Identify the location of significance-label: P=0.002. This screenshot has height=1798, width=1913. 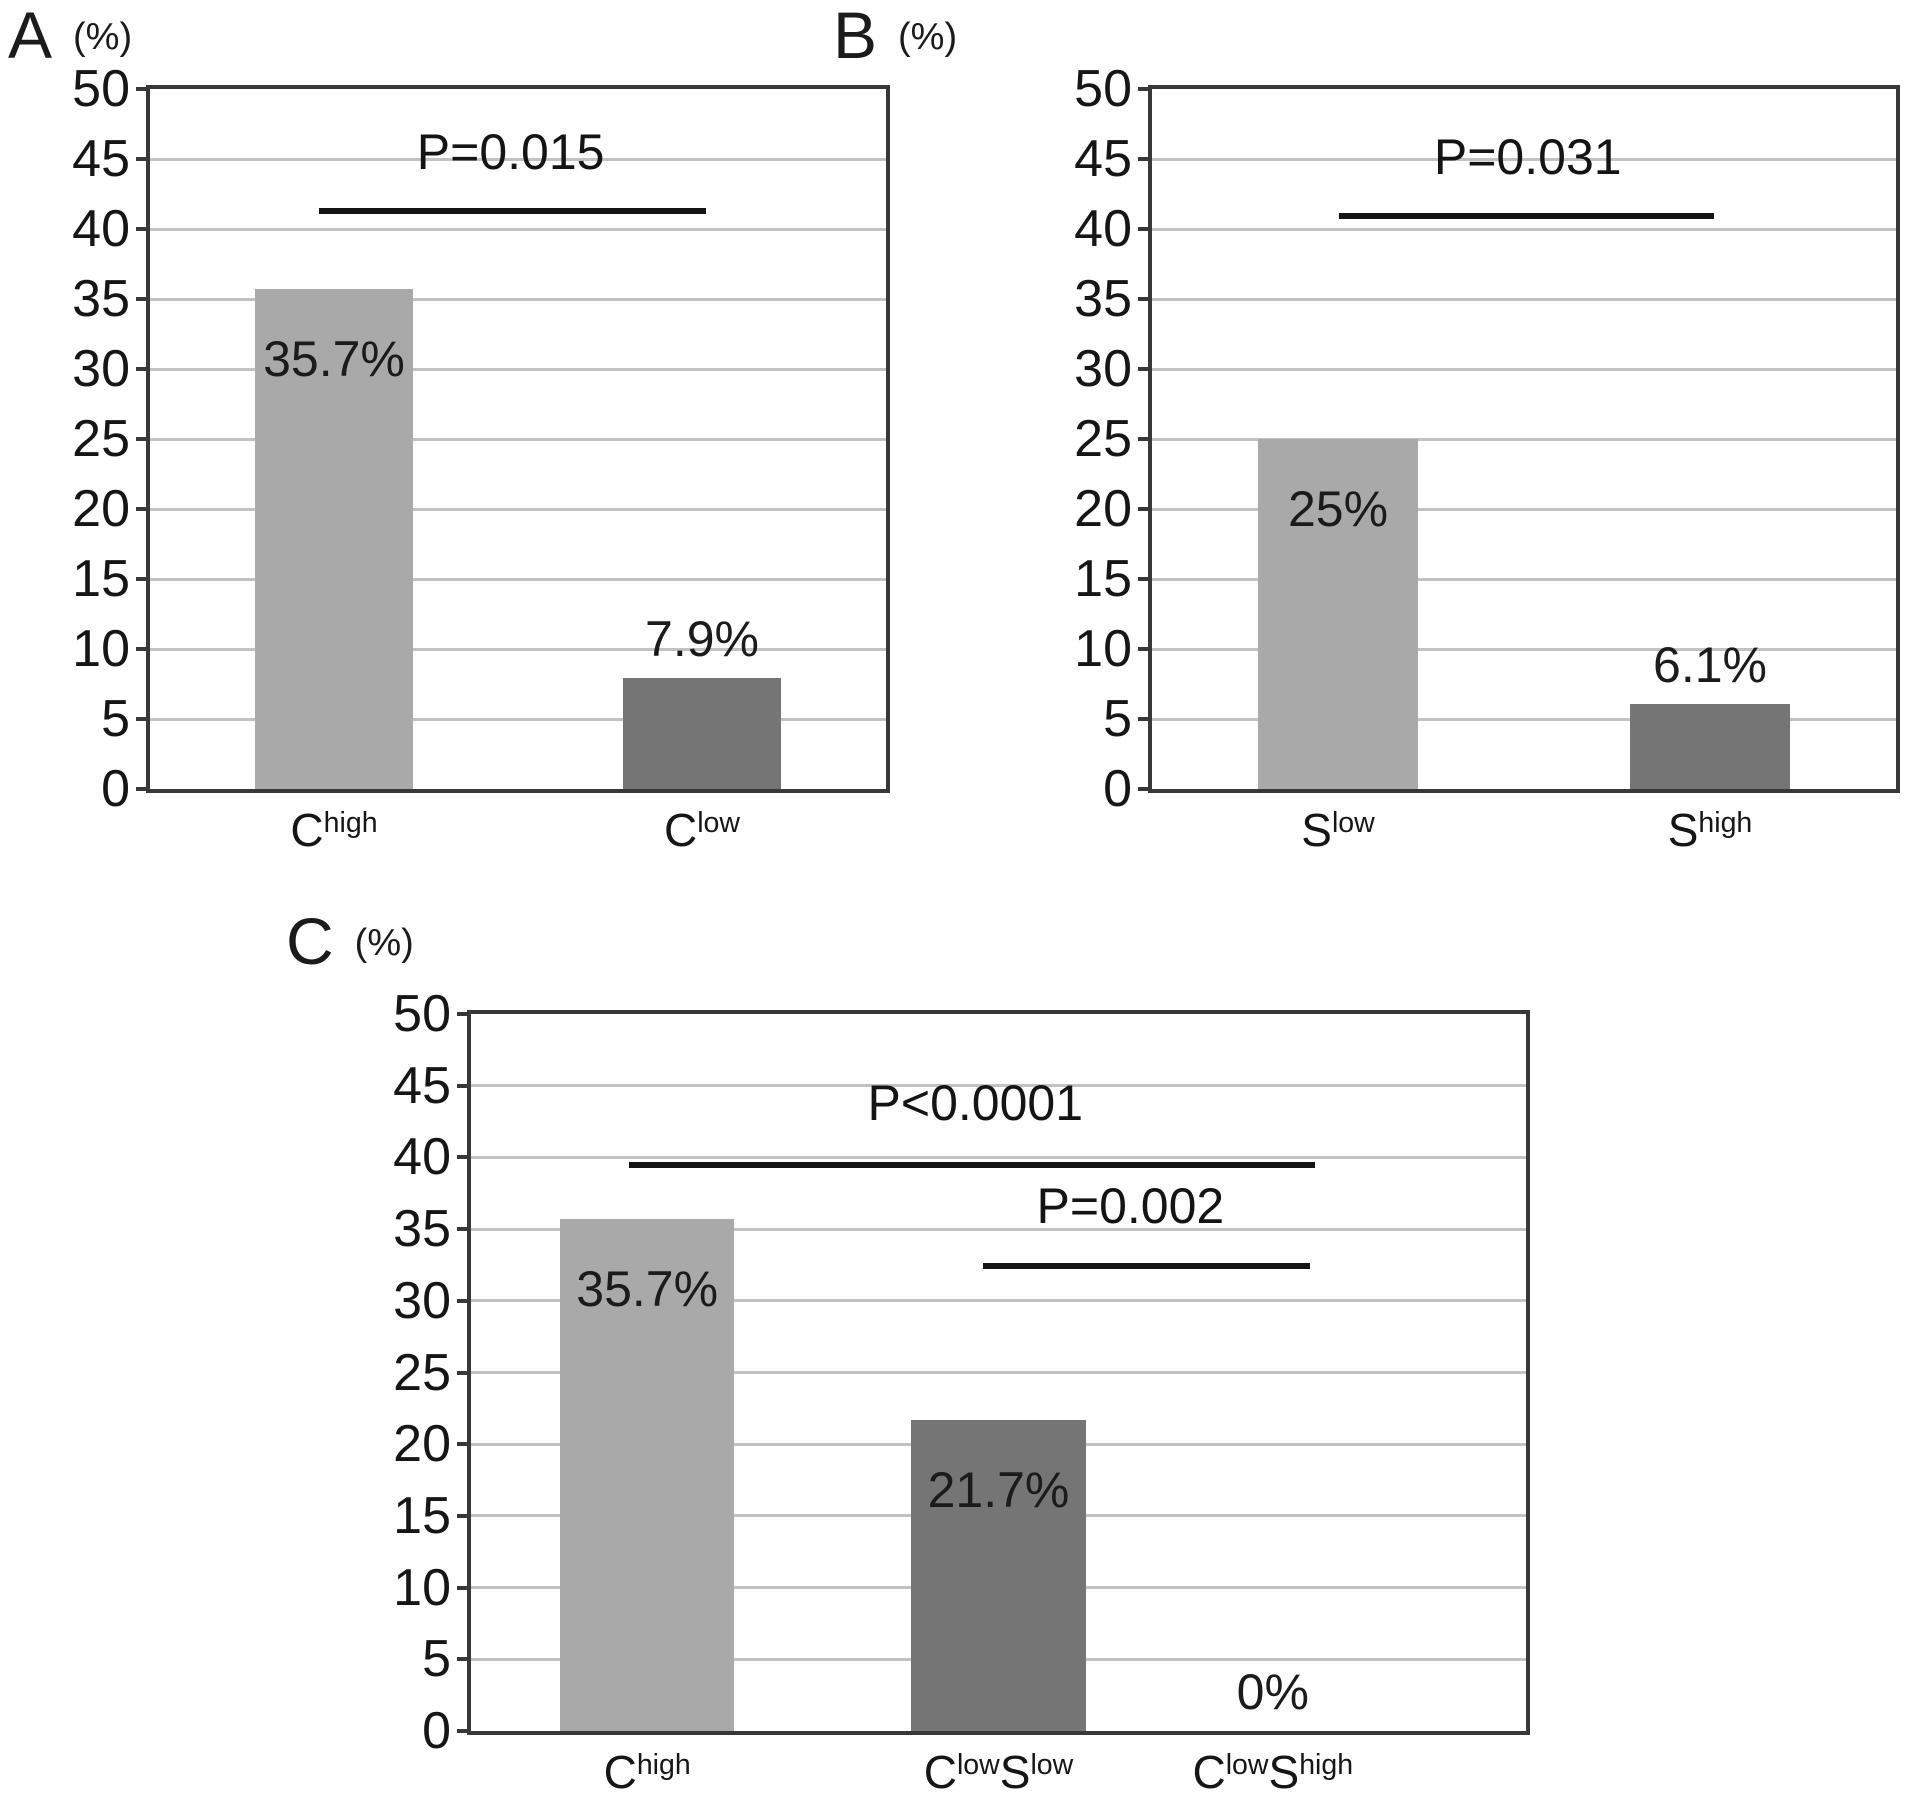
(1130, 1206).